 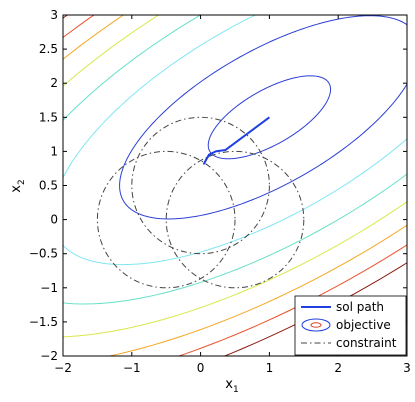 What do you see at coordinates (43, 322) in the screenshot?
I see `y-tick-label: −1.5` at bounding box center [43, 322].